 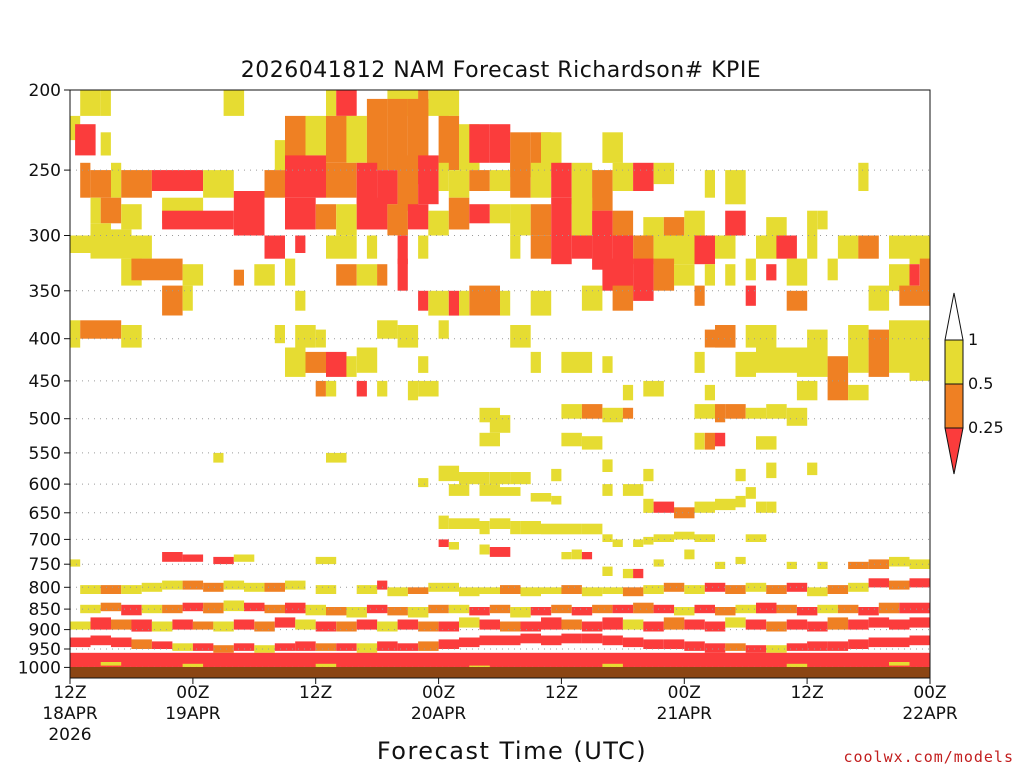 What do you see at coordinates (954, 406) in the screenshot?
I see `legend-swatch-mid` at bounding box center [954, 406].